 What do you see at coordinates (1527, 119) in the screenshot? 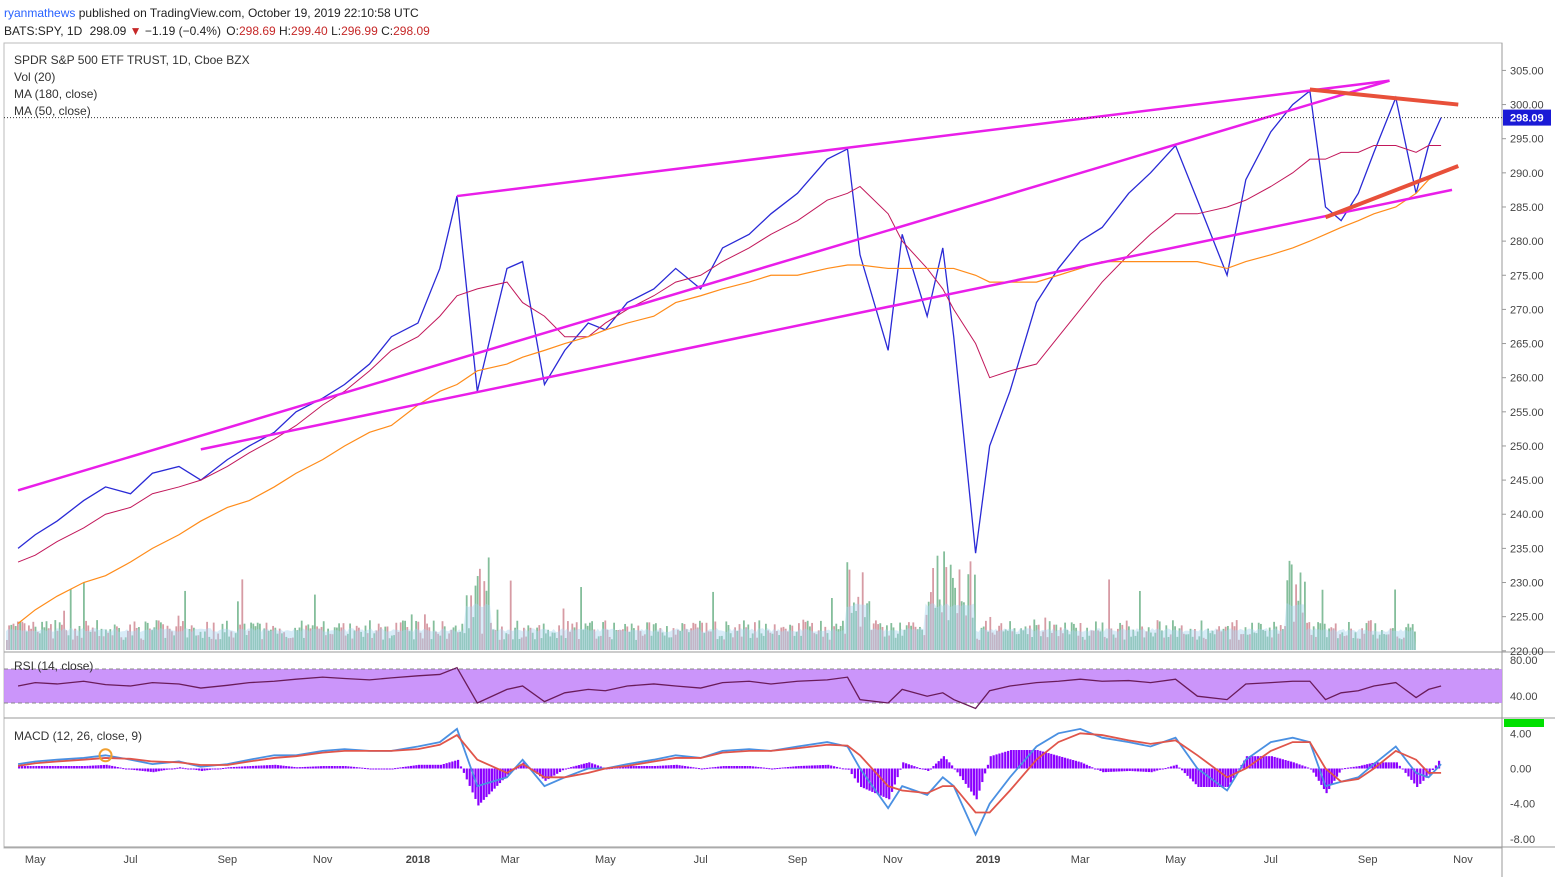
I see `last-price-label: 298.09` at bounding box center [1527, 119].